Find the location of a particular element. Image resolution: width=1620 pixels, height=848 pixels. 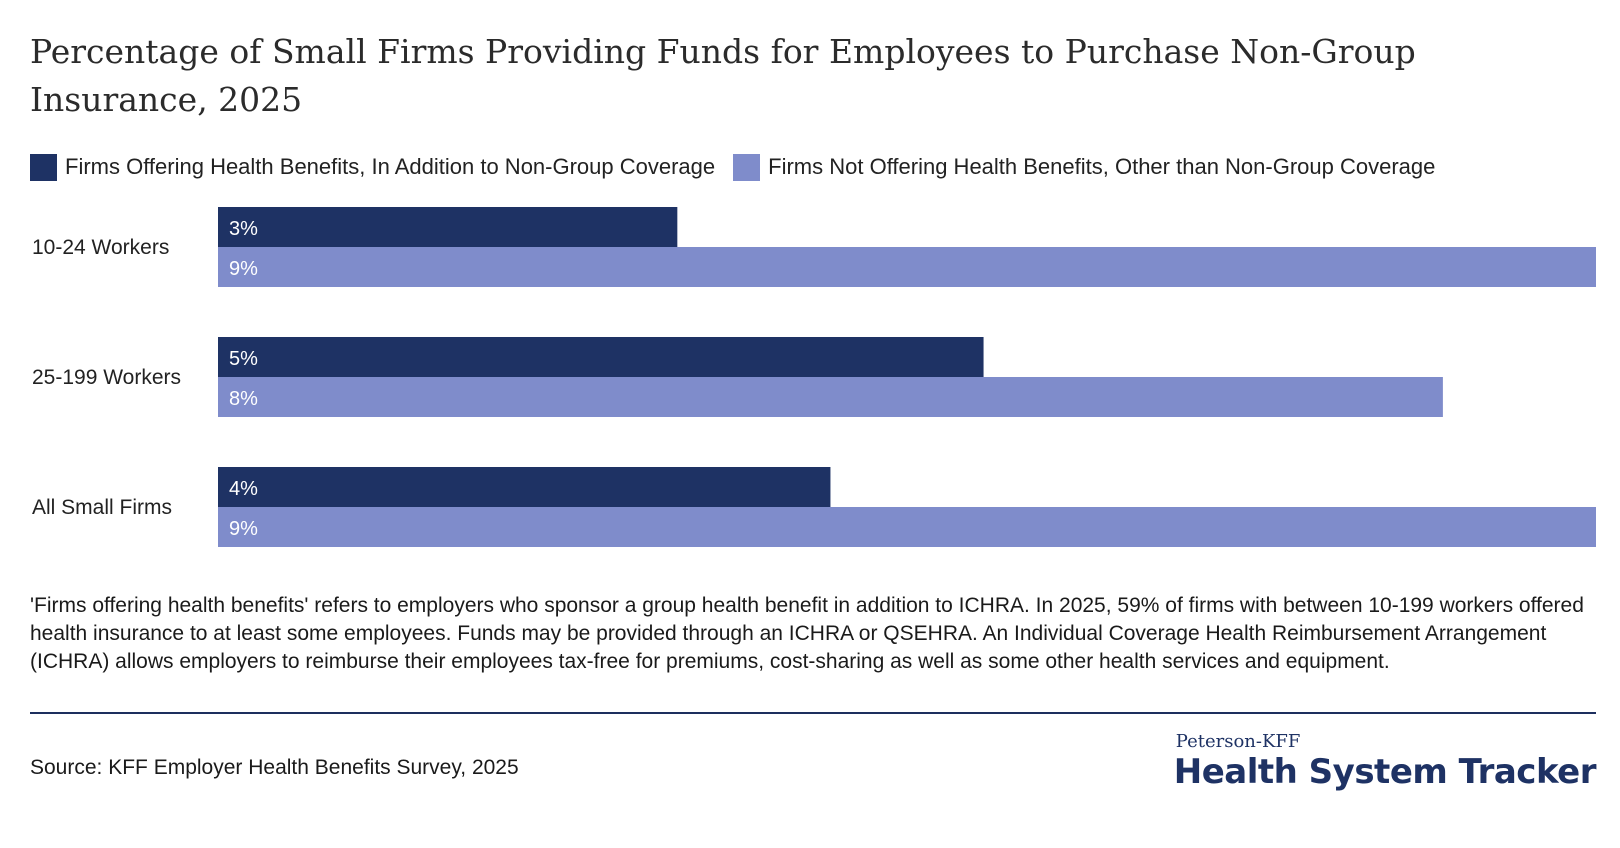

legend-swatch-not-offering is located at coordinates (747, 167).